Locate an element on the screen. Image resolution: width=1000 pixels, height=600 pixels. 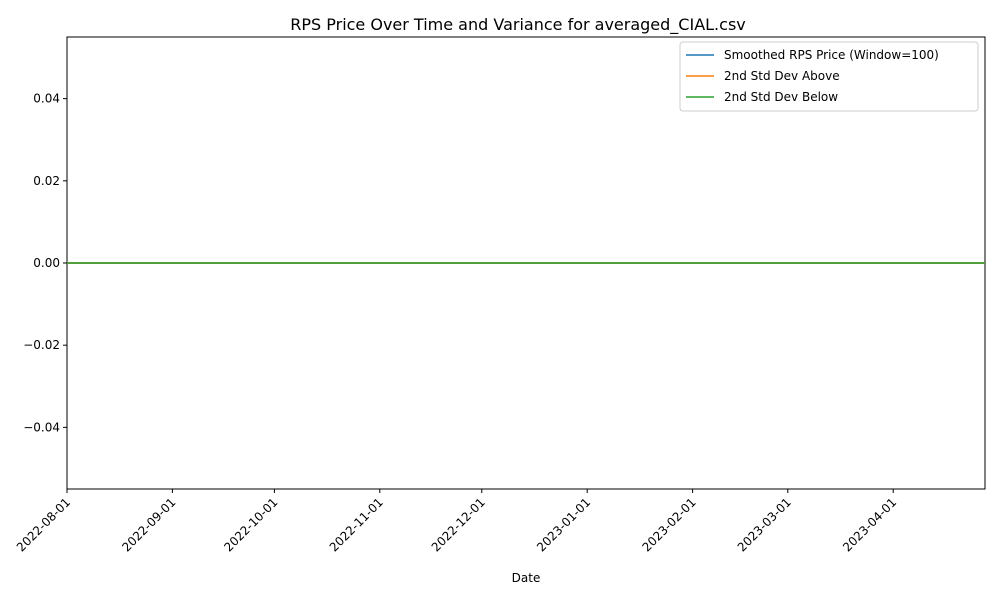
y-tick-label: 0.00 is located at coordinates (46, 263).